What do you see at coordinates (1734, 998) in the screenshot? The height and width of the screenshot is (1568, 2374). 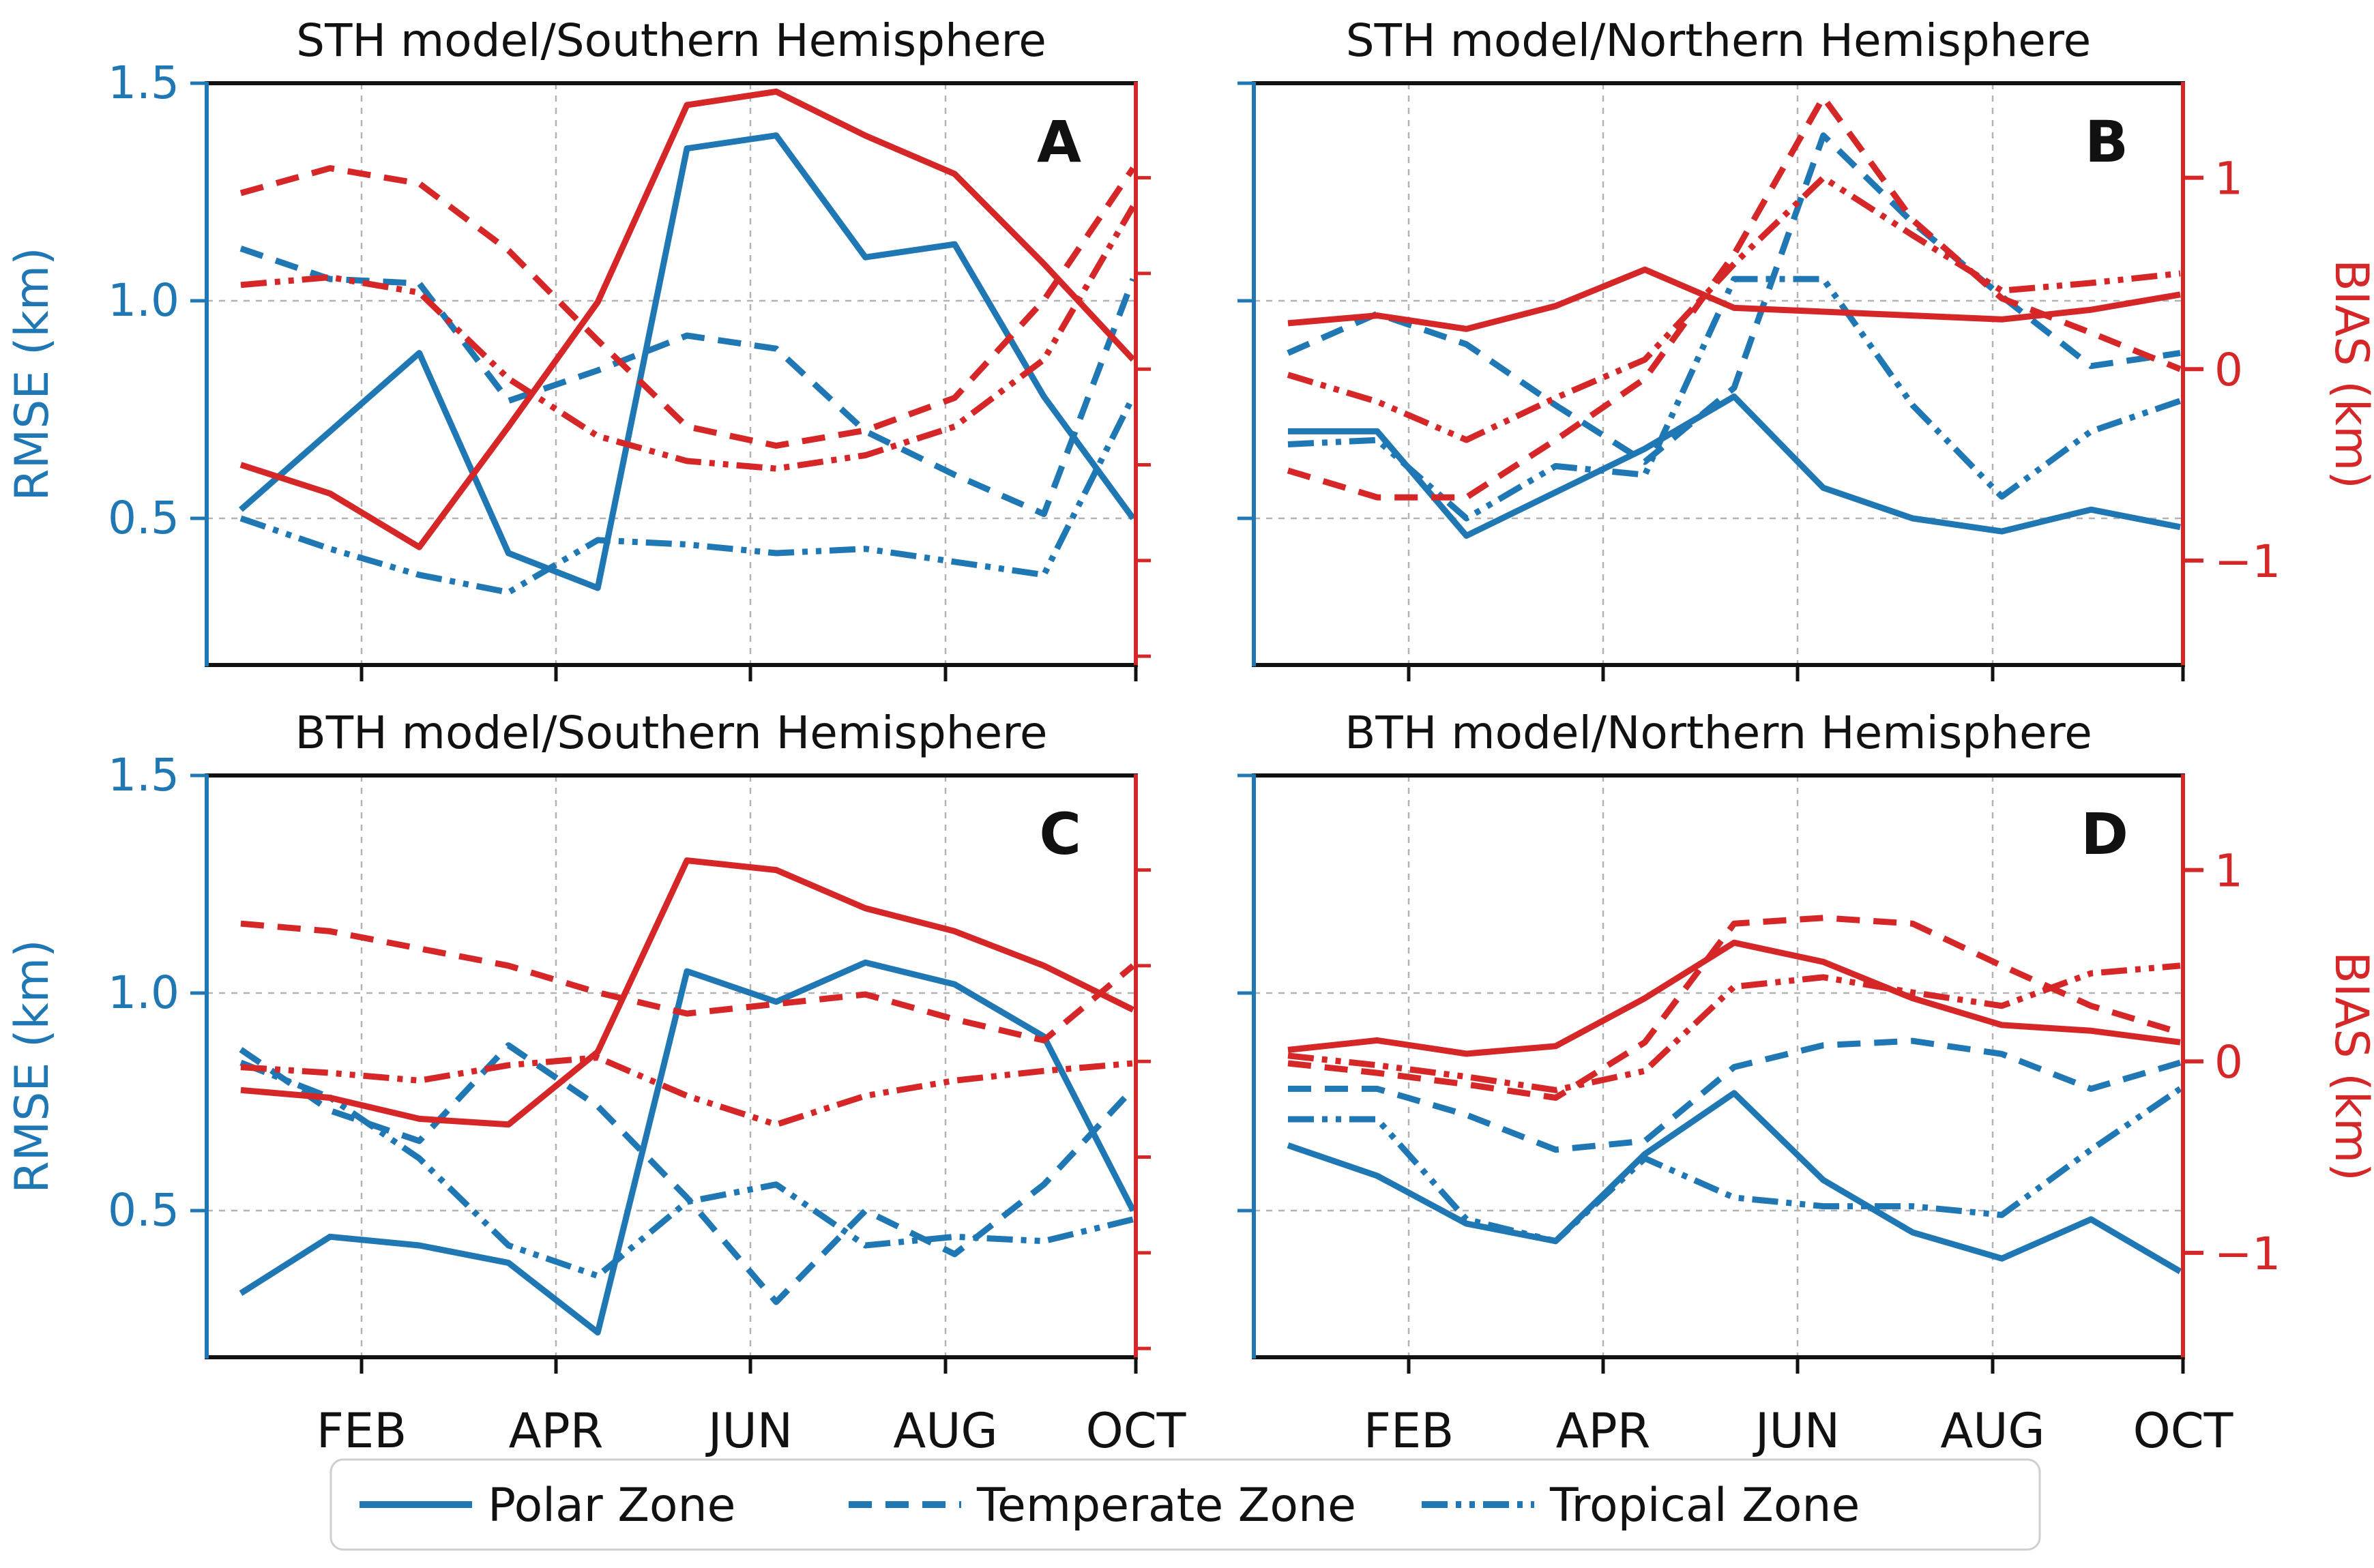 I see `series-D-polar-bias` at bounding box center [1734, 998].